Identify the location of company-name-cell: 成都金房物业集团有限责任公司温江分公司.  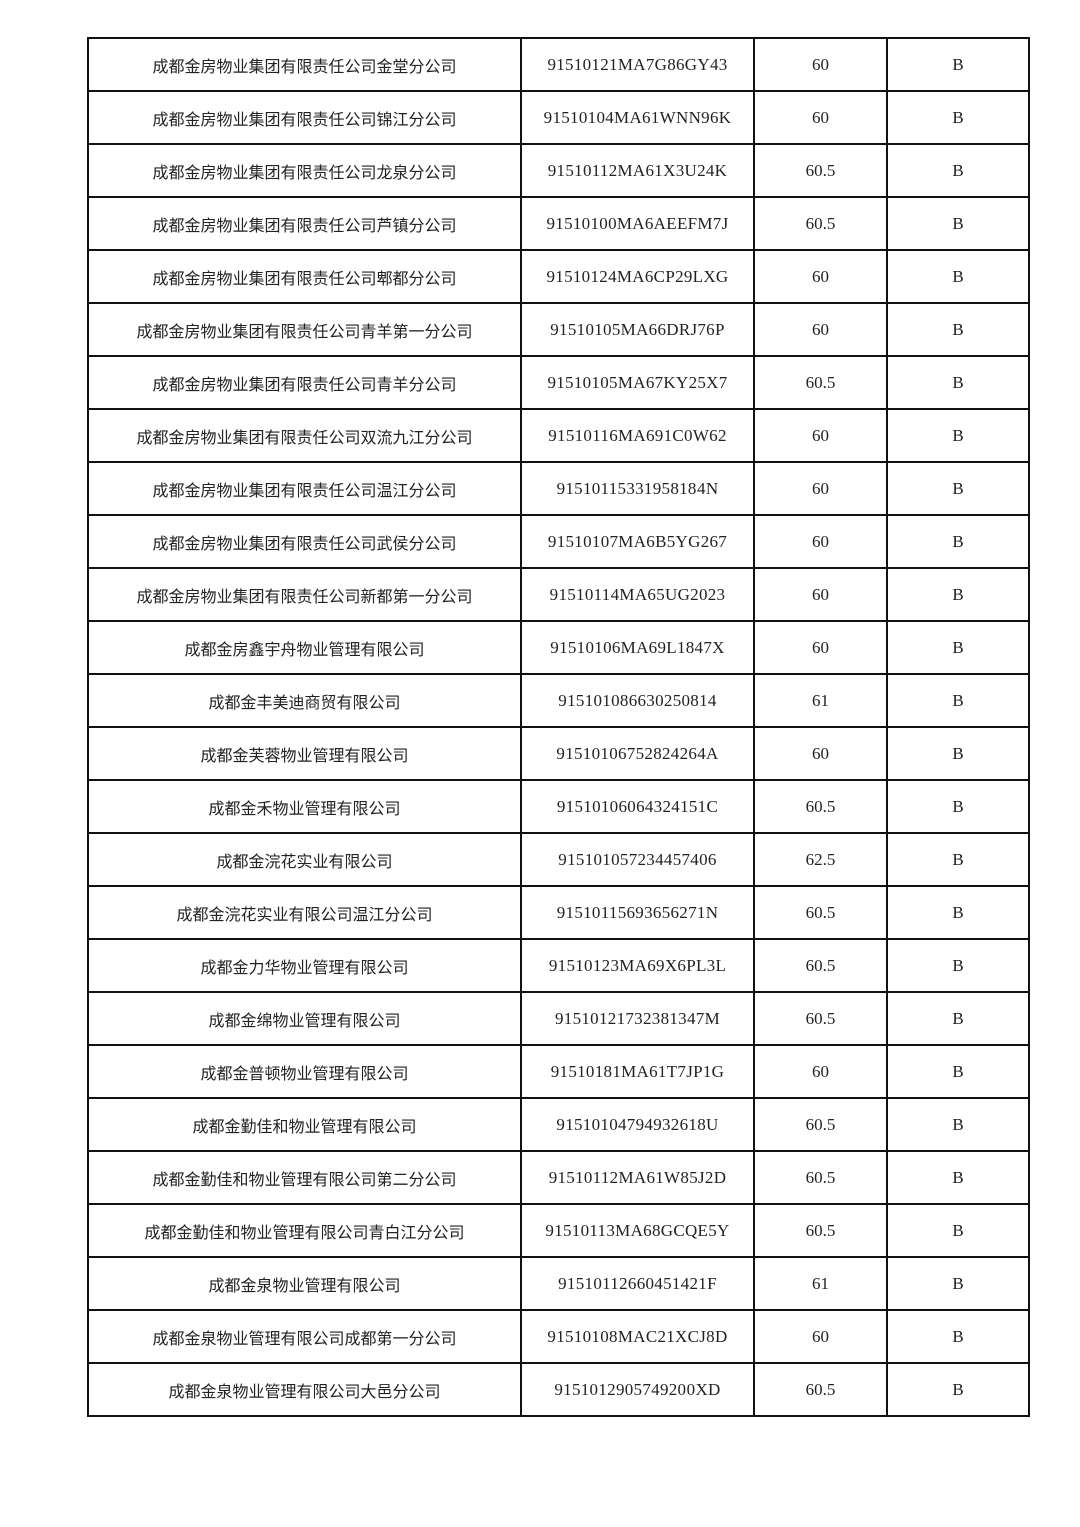
(304, 488).